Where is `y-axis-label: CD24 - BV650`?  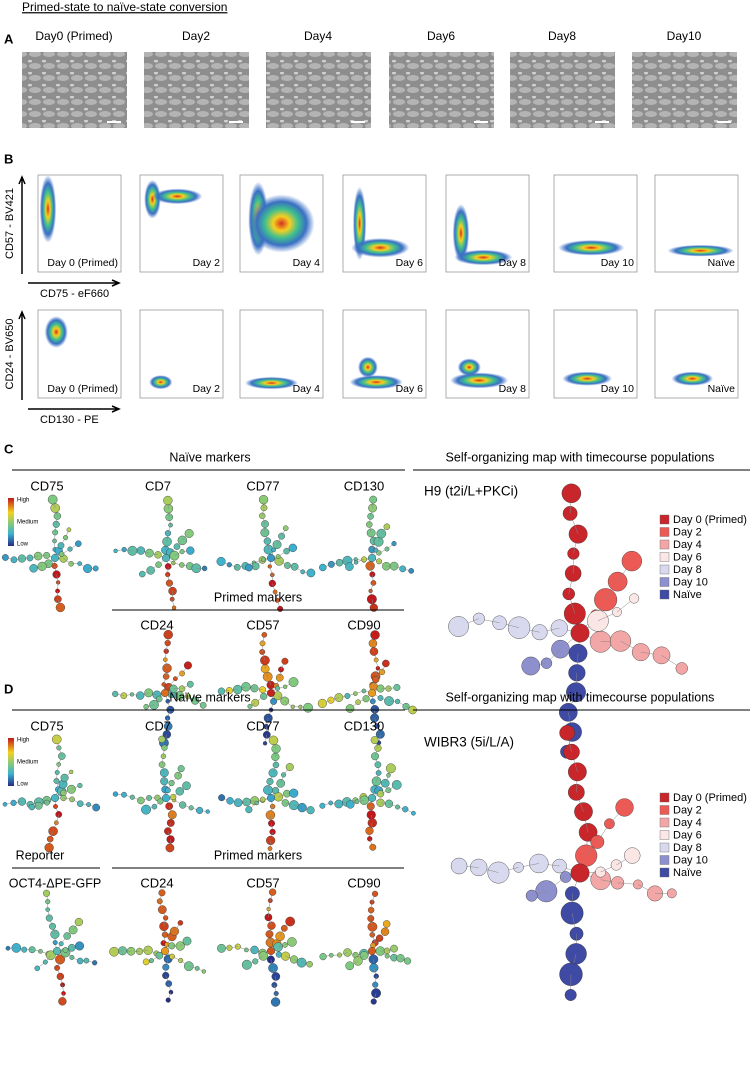 y-axis-label: CD24 - BV650 is located at coordinates (10, 354).